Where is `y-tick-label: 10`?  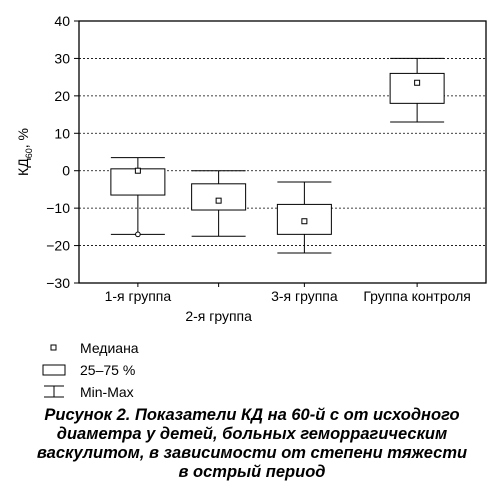
y-tick-label: 10 is located at coordinates (62, 133).